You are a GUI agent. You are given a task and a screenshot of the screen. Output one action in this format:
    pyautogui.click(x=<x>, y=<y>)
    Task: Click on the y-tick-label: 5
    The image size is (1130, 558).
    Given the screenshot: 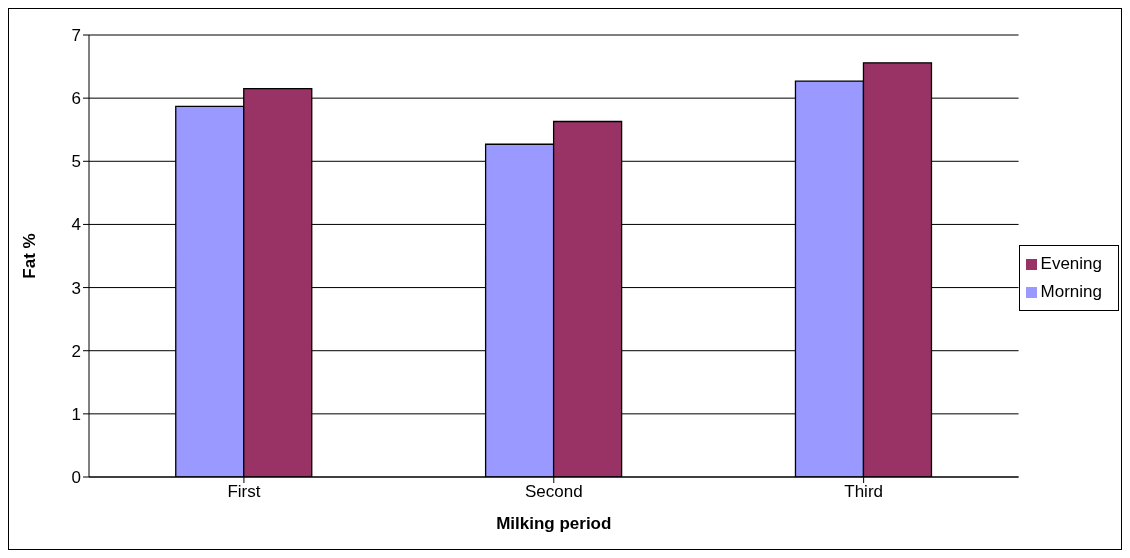 What is the action you would take?
    pyautogui.click(x=76, y=162)
    